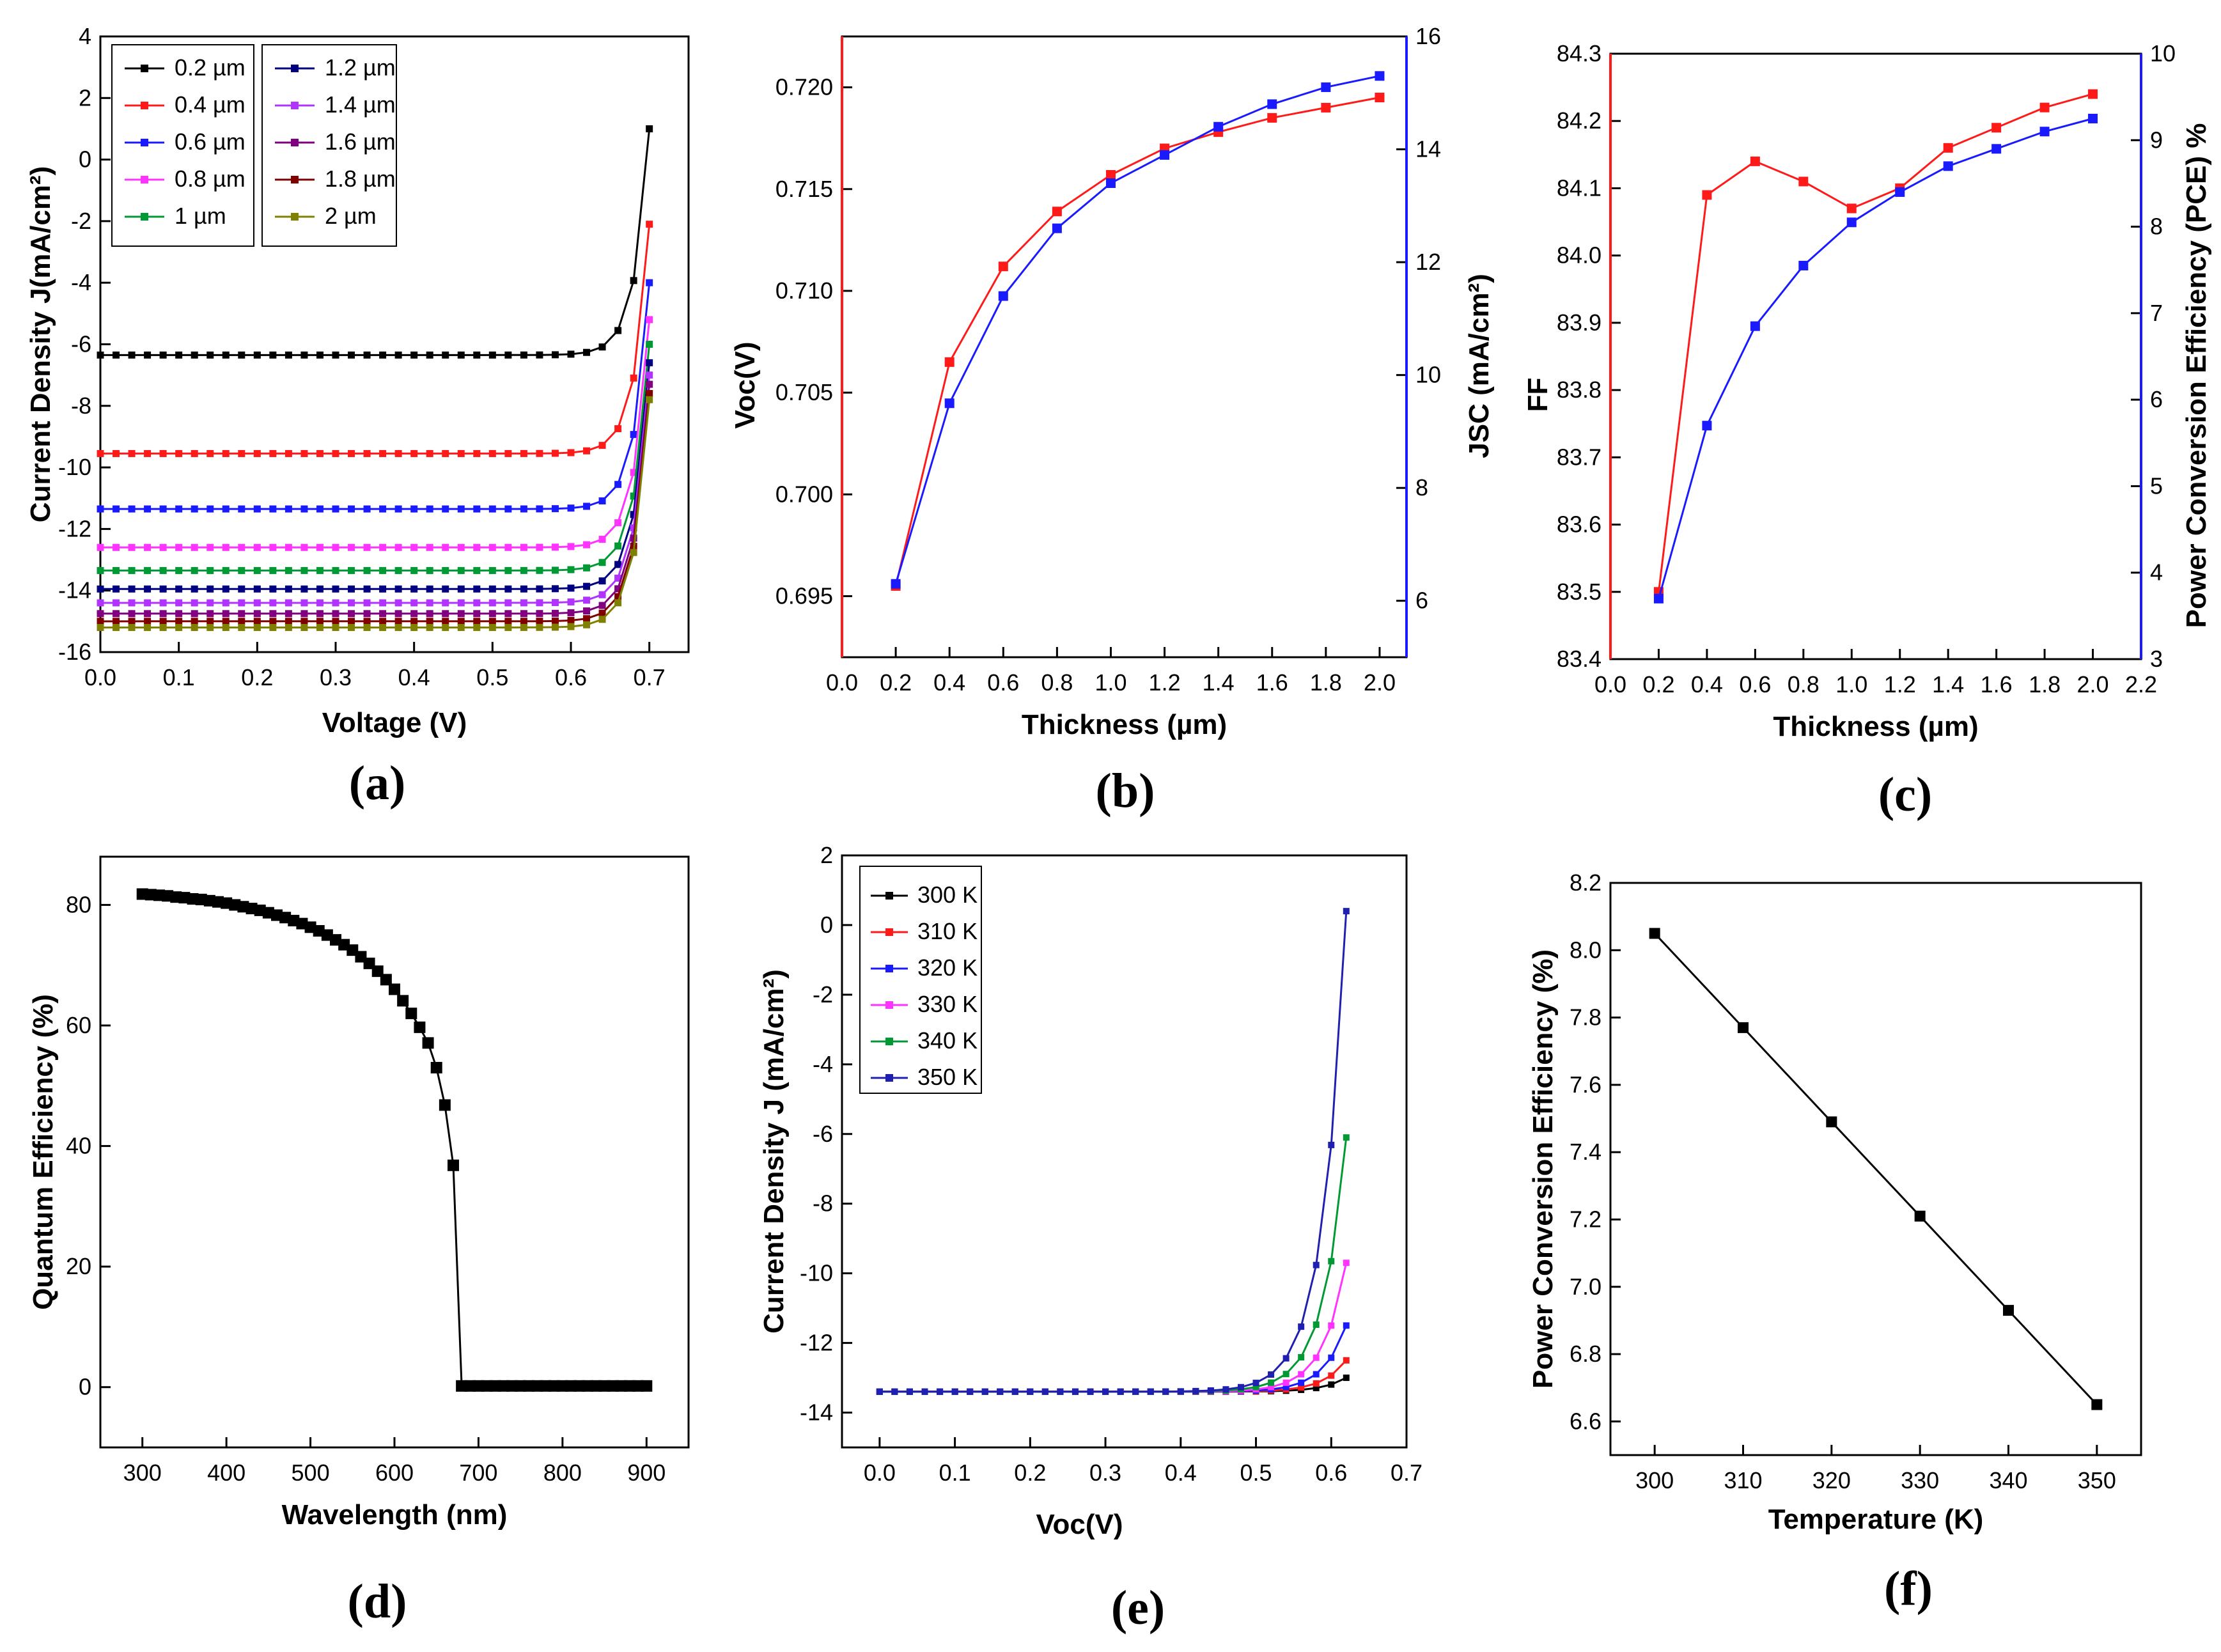 This screenshot has height=1652, width=2221. Describe the element at coordinates (1585, 1287) in the screenshot. I see `y-tick-label: 7.0` at that location.